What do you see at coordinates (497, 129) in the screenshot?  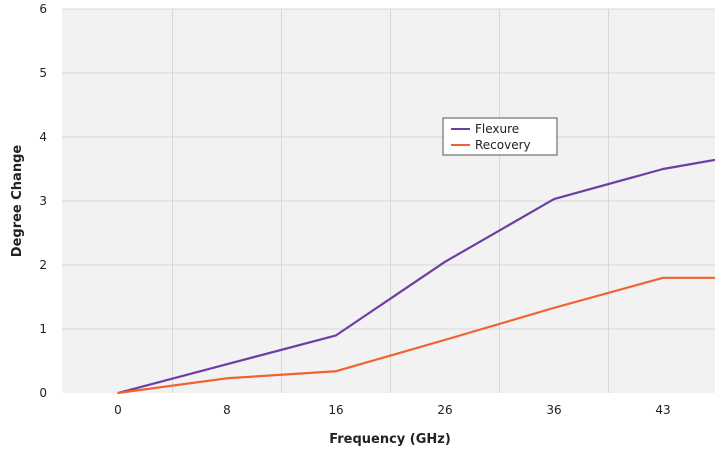 I see `legend-label-flexure: Flexure` at bounding box center [497, 129].